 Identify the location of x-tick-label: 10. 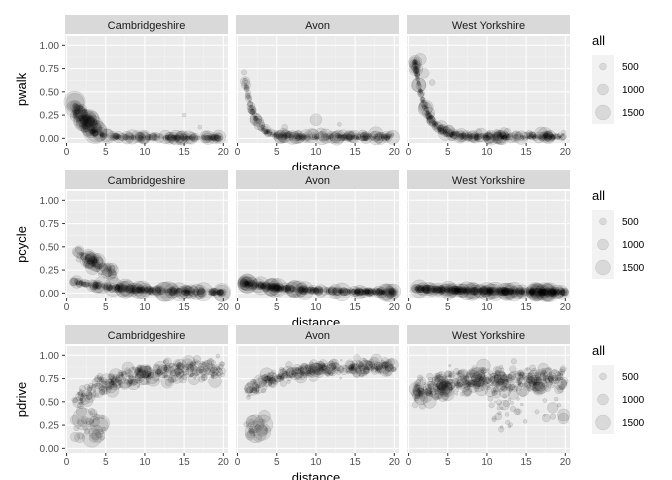
(145, 152).